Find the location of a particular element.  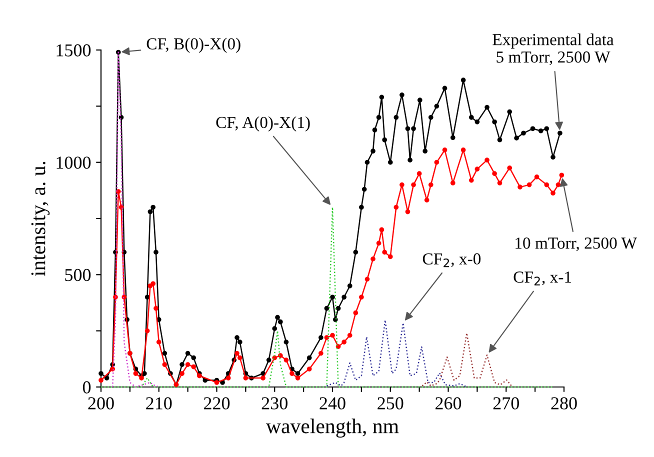

x-tick-label: 250 is located at coordinates (391, 403).